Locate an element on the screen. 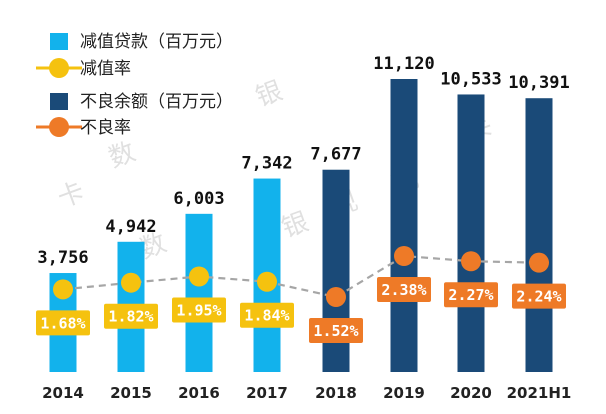 This screenshot has height=414, width=606. bar-value-label: 11,120 is located at coordinates (403, 64).